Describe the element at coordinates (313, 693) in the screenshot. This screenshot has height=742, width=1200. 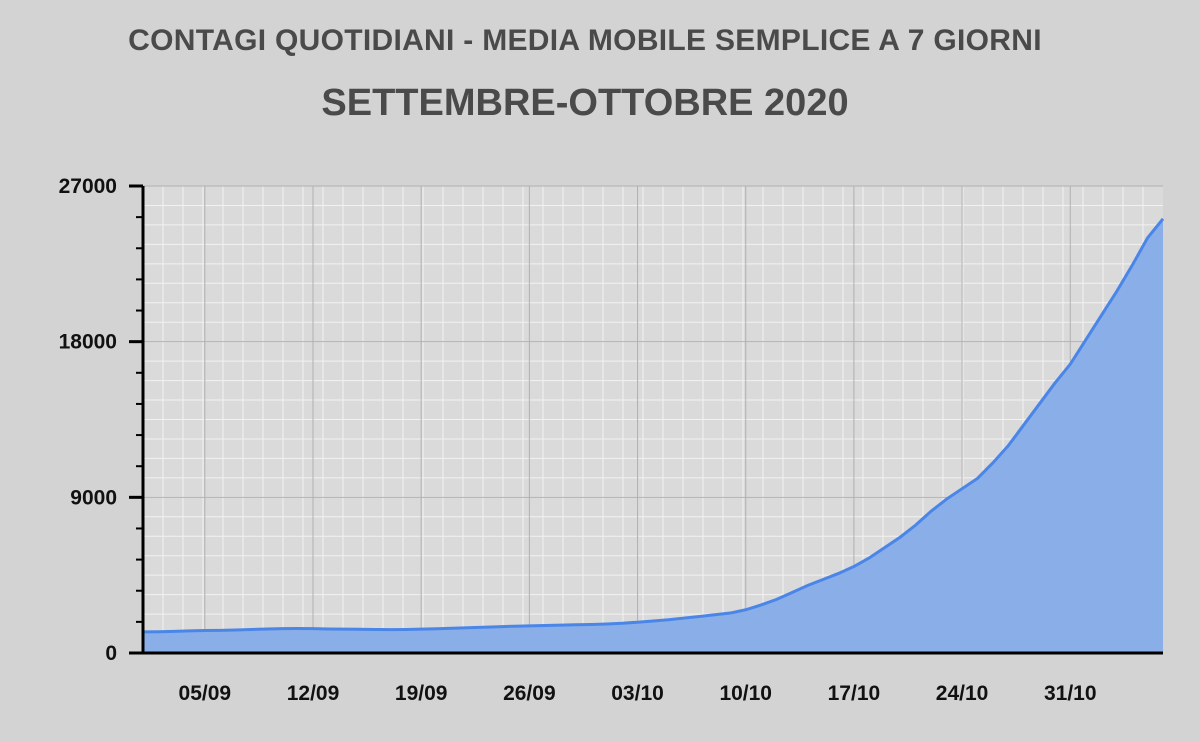
I see `x-tick-label: 12/09` at that location.